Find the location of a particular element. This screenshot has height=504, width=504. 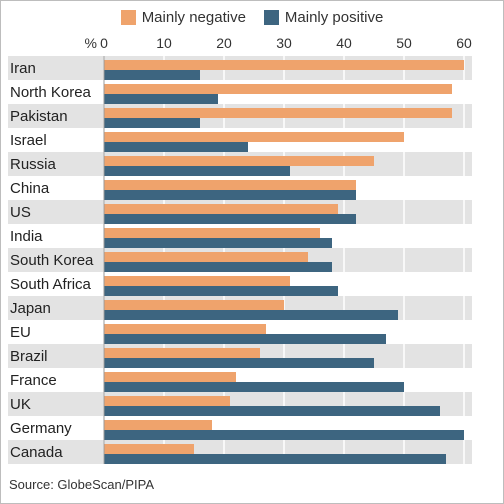

category-label: Canada is located at coordinates (36, 452).